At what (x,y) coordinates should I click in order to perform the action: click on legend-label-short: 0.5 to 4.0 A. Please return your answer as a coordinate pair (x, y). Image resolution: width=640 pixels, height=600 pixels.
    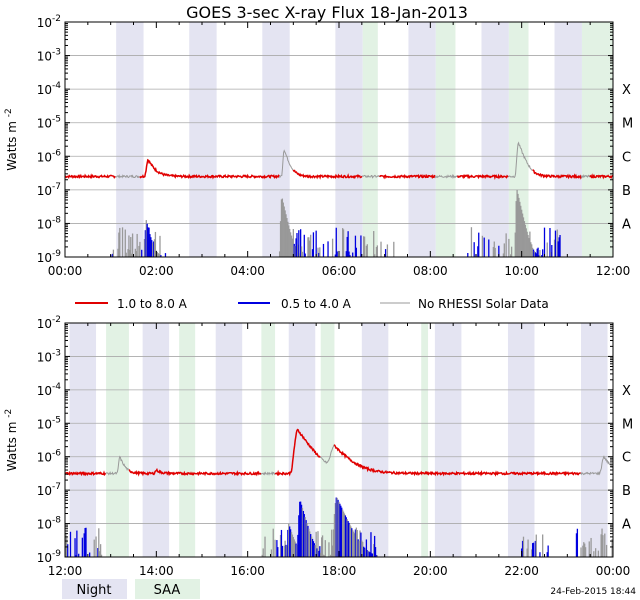
    Looking at the image, I should click on (316, 304).